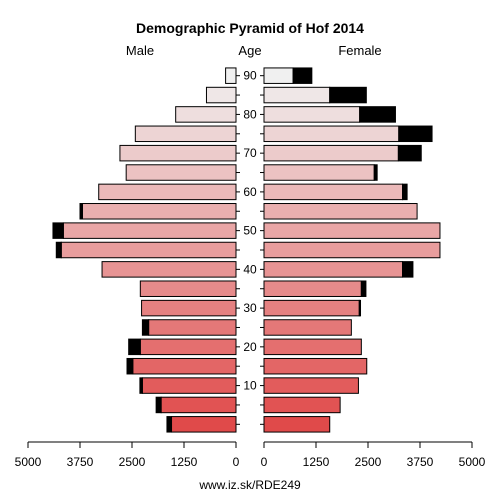 The width and height of the screenshot is (500, 500). Describe the element at coordinates (278, 75) in the screenshot. I see `female-bar-90+` at that location.